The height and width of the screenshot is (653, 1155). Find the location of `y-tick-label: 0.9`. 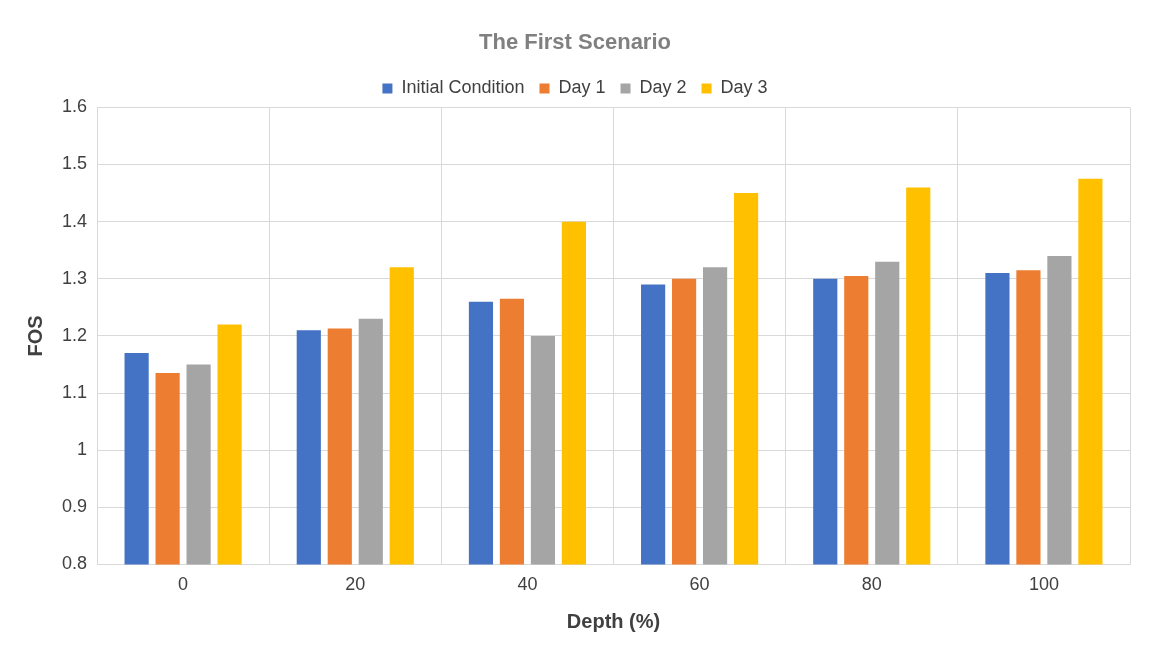

y-tick-label: 0.9 is located at coordinates (74, 506).